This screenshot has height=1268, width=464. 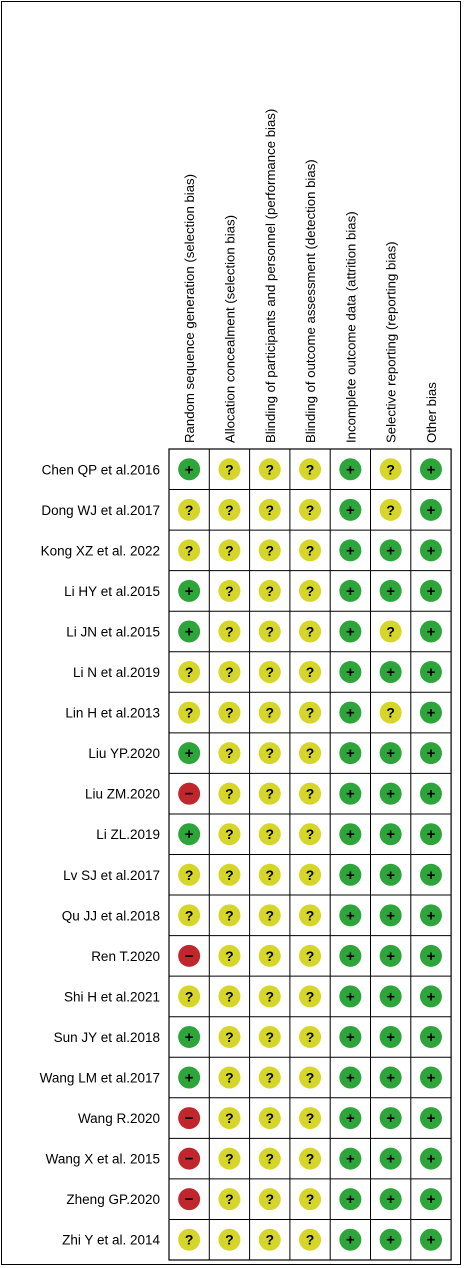 I want to click on study-label: Zheng GP.2020, so click(x=113, y=1199).